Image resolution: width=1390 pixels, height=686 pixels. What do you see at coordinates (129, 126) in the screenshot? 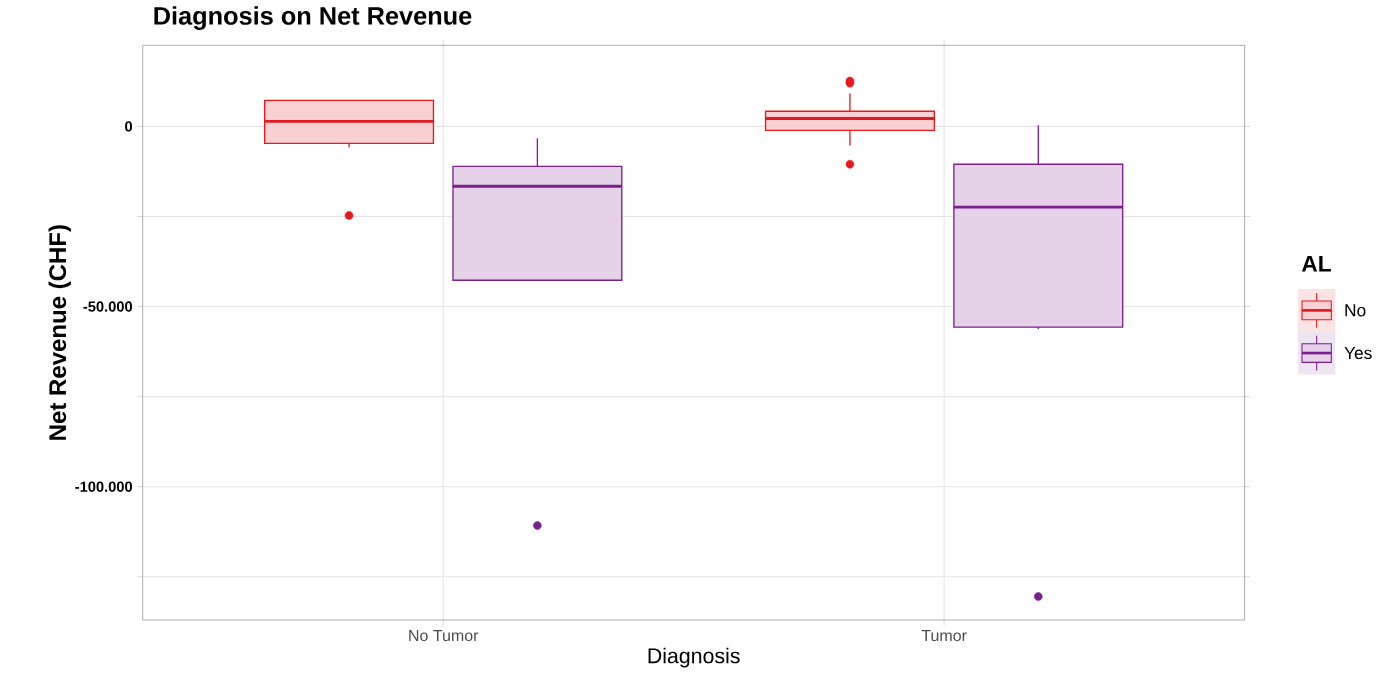
I see `y-tick-label: 0` at bounding box center [129, 126].